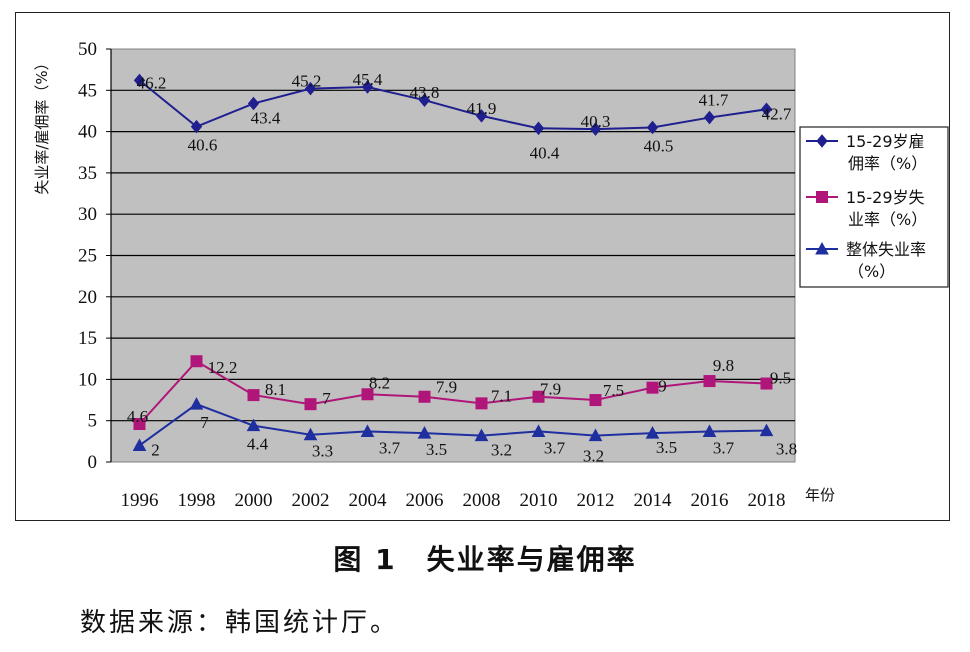  I want to click on y-tick-label: 5, so click(93, 421).